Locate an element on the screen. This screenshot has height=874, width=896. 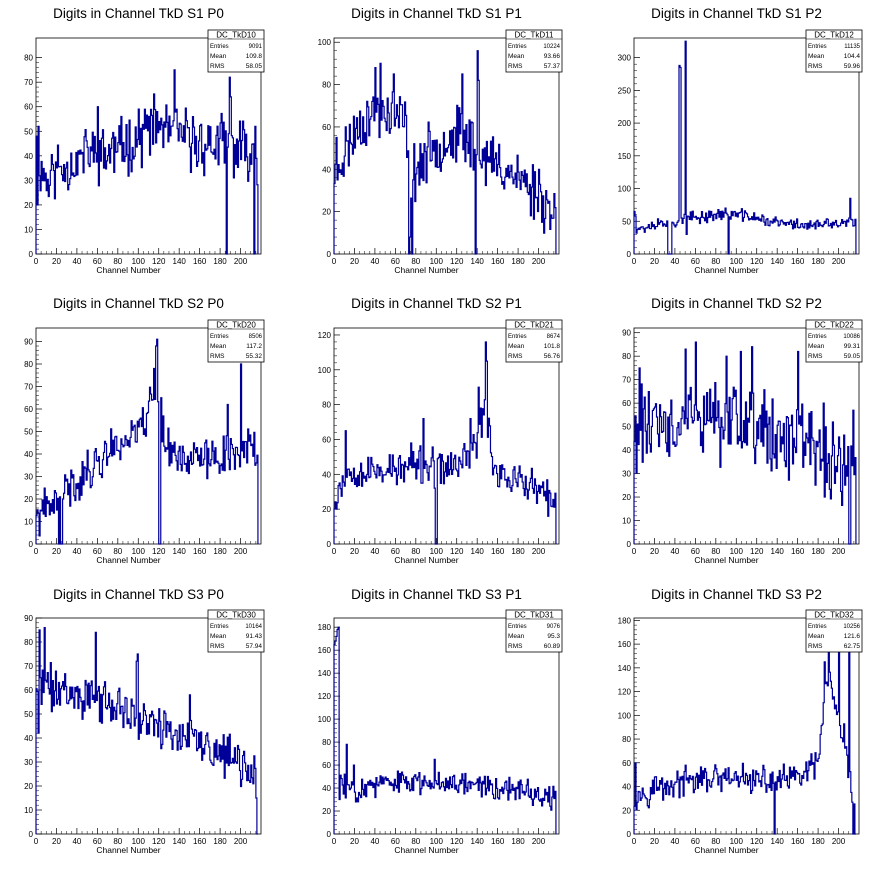
stats-rms-value: 58.05 is located at coordinates (254, 66).